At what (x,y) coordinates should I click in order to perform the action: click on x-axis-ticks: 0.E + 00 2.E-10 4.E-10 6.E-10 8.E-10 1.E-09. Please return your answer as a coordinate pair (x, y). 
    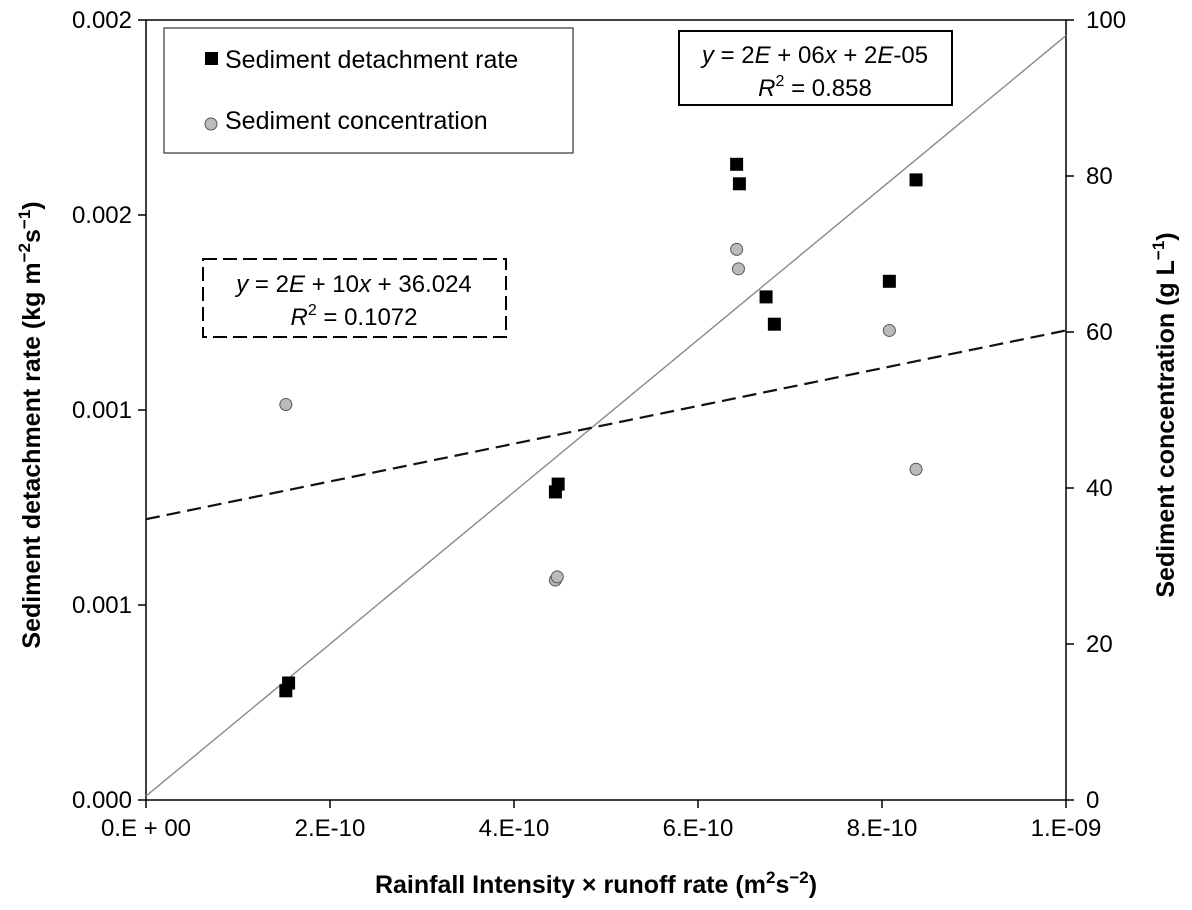
    Looking at the image, I should click on (601, 821).